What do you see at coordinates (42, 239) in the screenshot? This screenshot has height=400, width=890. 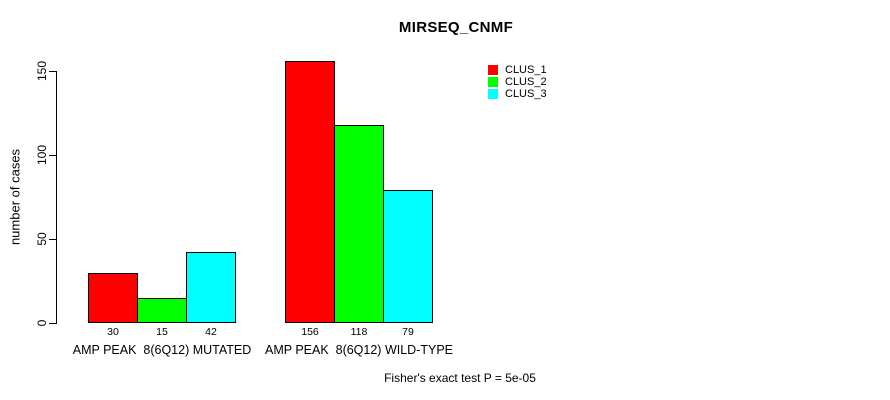 I see `y-axis-tick-label: 50` at bounding box center [42, 239].